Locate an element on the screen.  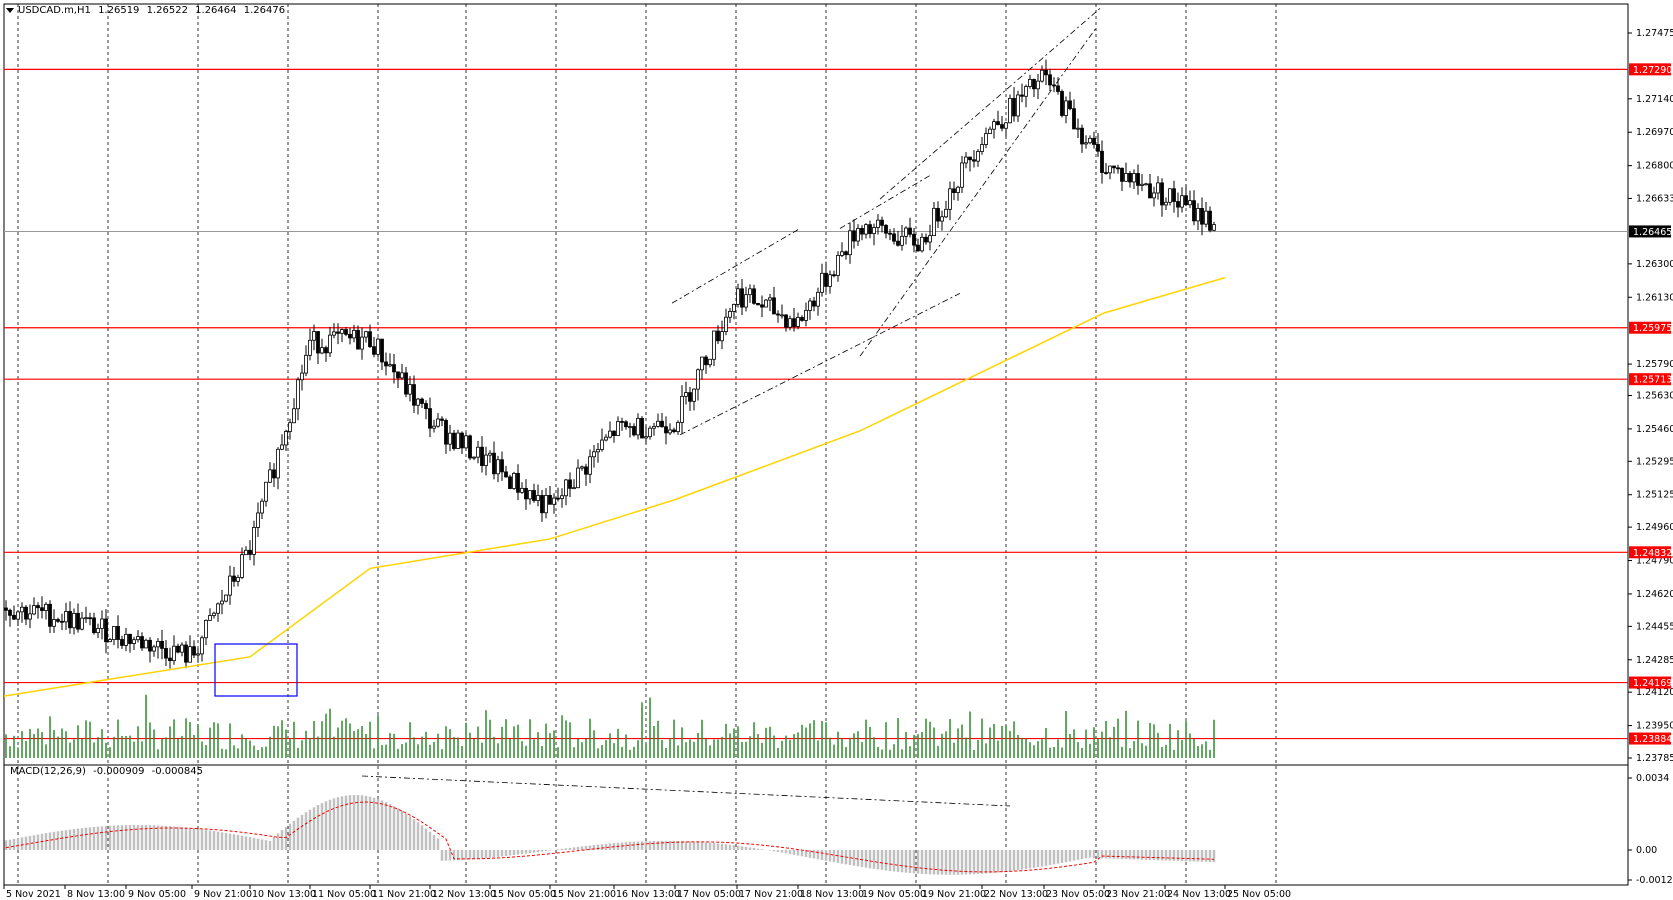
macd-main-value: -0.000909 is located at coordinates (119, 771).